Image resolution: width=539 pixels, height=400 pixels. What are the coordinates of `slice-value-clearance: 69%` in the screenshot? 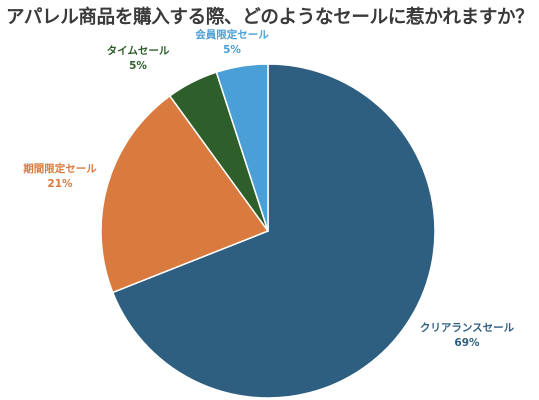 It's located at (467, 343).